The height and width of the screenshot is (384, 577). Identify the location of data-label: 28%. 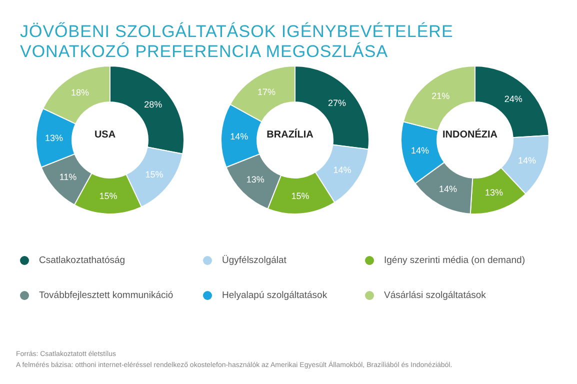
(153, 104).